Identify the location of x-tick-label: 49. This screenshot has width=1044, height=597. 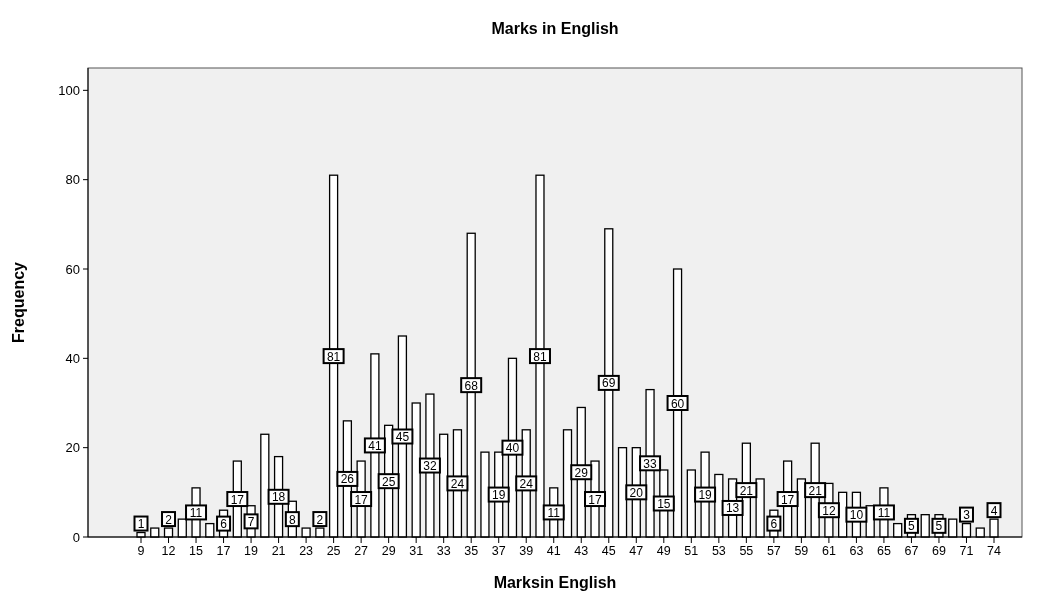
(663, 551).